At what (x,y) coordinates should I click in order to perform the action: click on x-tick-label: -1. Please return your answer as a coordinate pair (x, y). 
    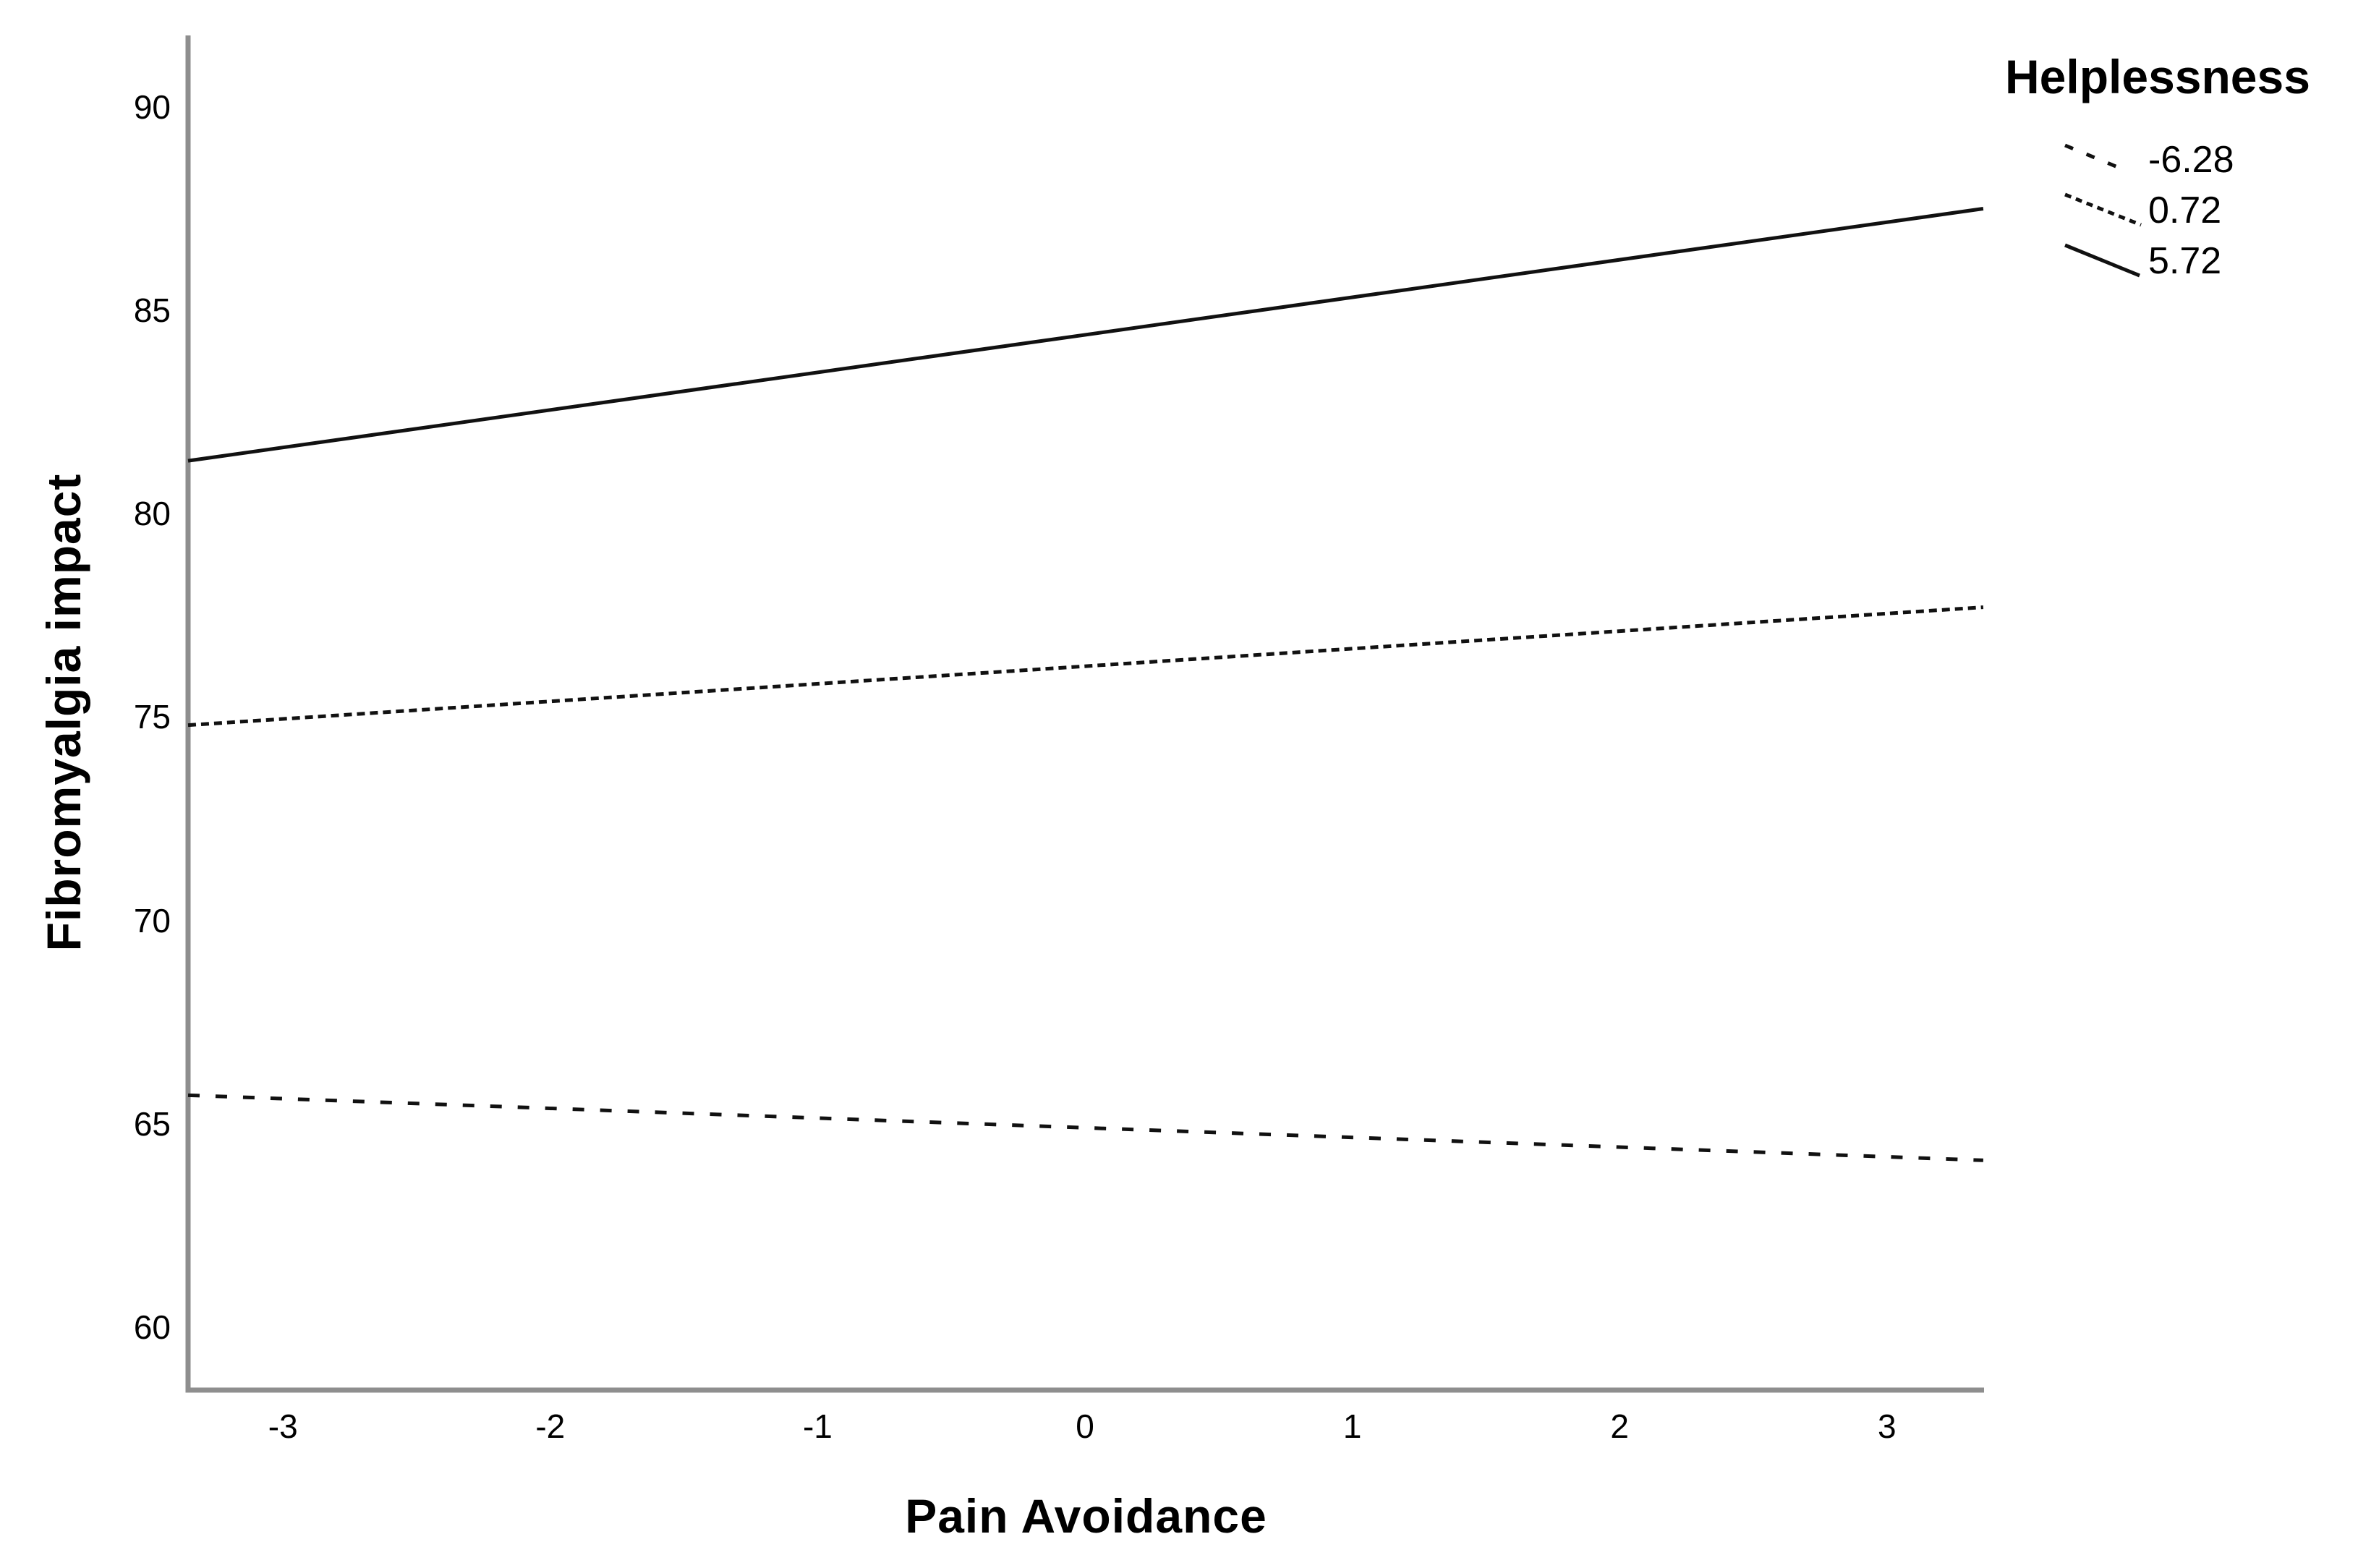
    Looking at the image, I should click on (817, 1426).